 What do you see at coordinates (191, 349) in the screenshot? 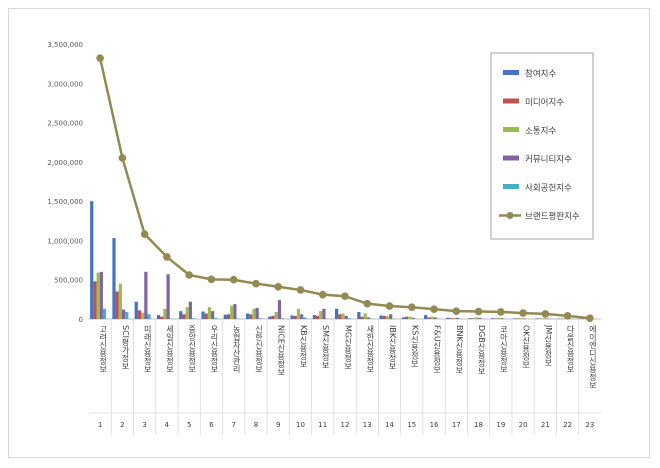
I see `category-label: 중앙신용정보` at bounding box center [191, 349].